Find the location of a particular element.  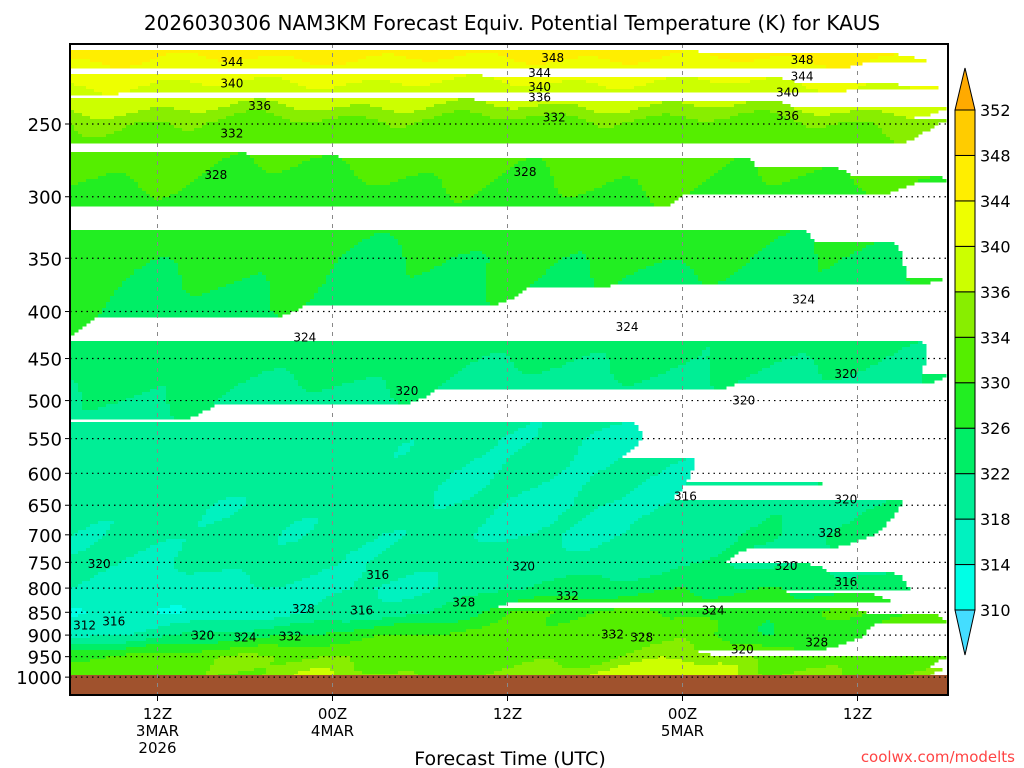

colorbar-label: 334 is located at coordinates (995, 337).